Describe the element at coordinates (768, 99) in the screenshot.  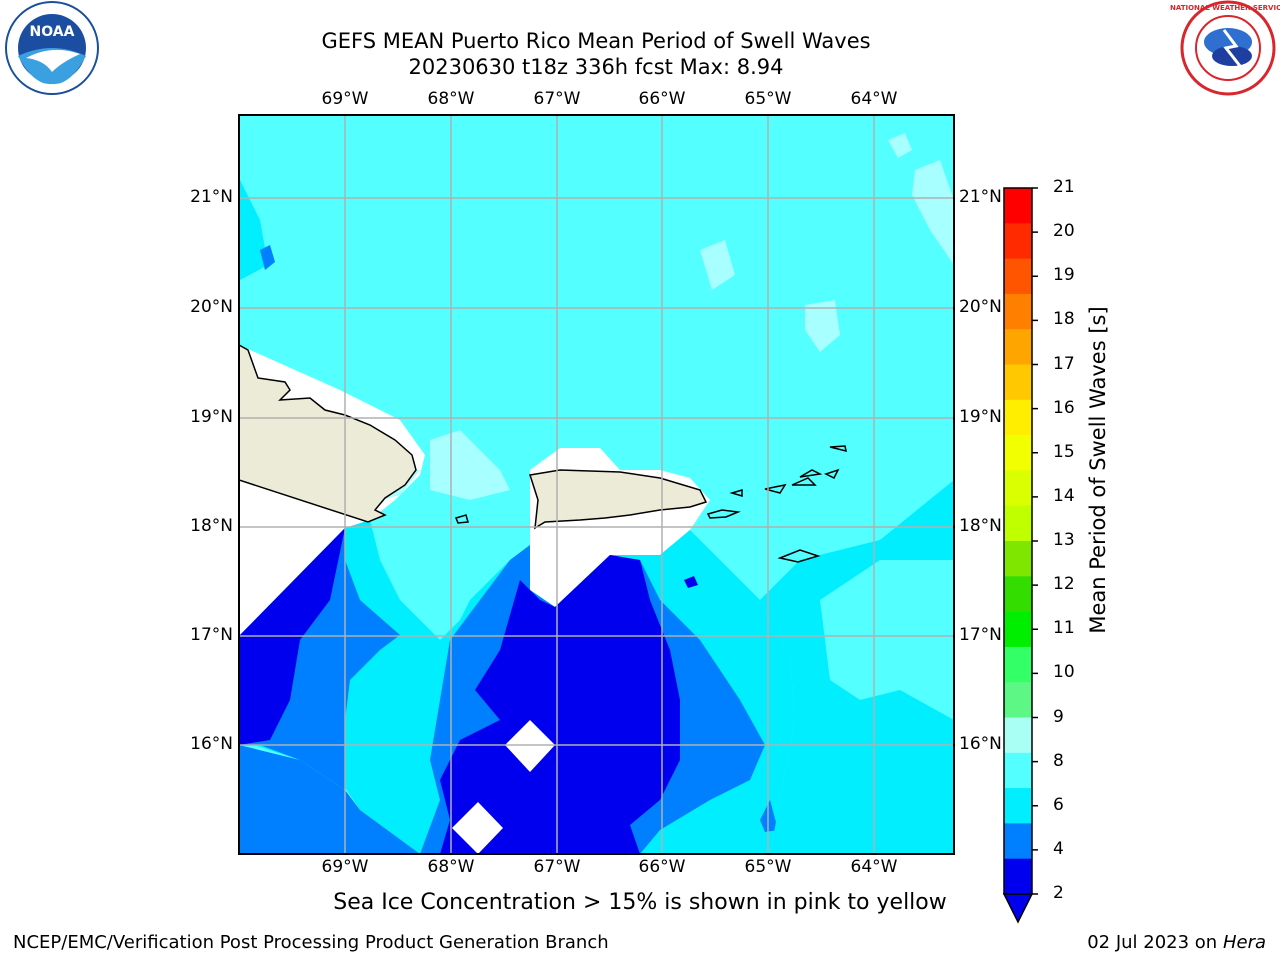
I see `lon-label-top: 65°W` at that location.